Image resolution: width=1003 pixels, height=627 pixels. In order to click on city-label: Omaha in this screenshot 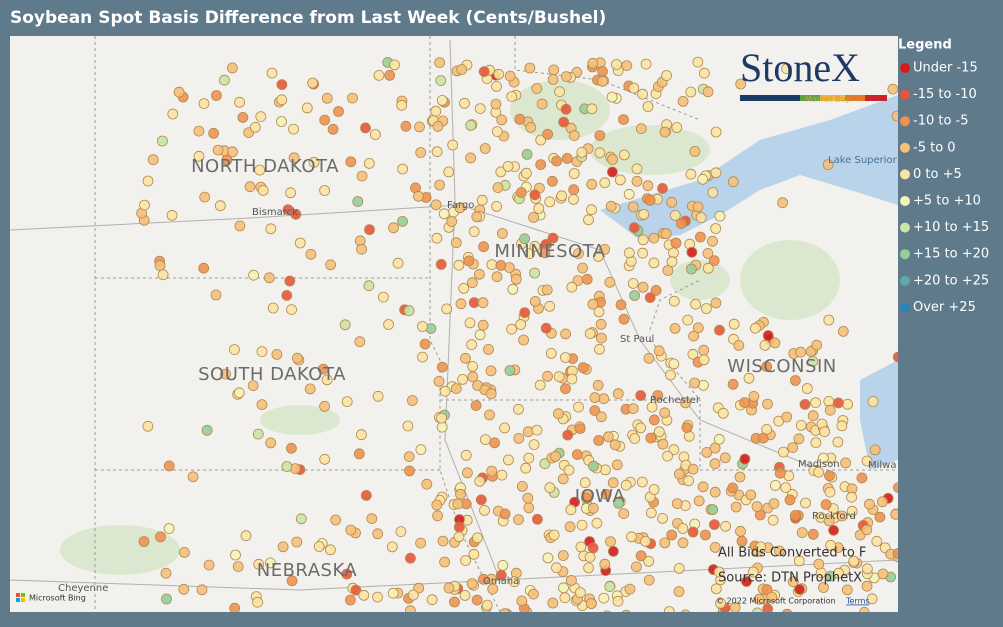, I will do `click(501, 581)`.